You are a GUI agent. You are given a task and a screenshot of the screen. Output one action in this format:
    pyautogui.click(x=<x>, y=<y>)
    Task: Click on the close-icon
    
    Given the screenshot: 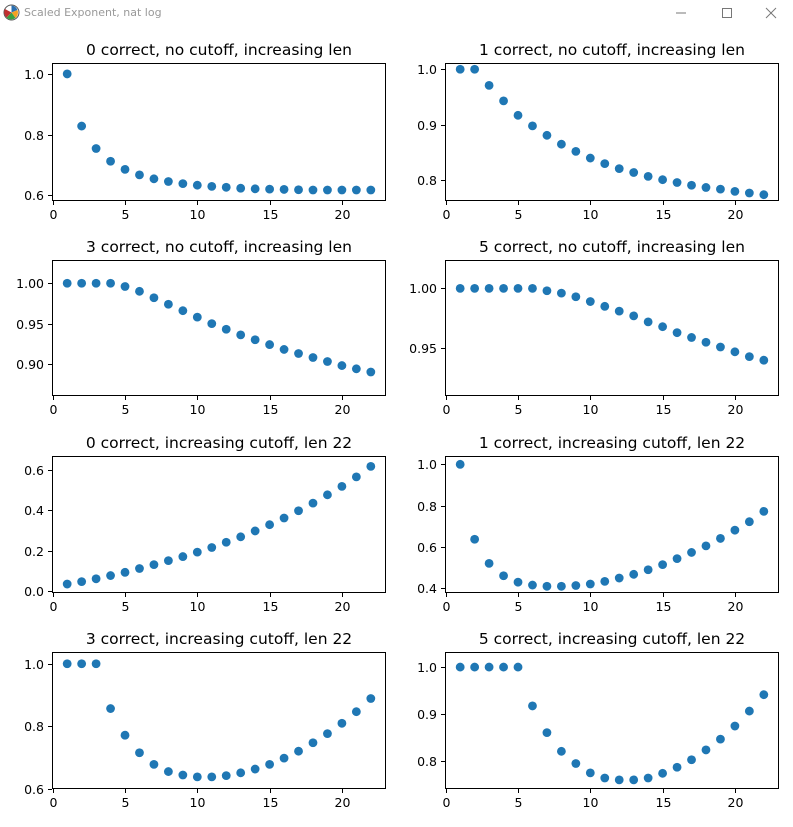 What is the action you would take?
    pyautogui.click(x=771, y=13)
    